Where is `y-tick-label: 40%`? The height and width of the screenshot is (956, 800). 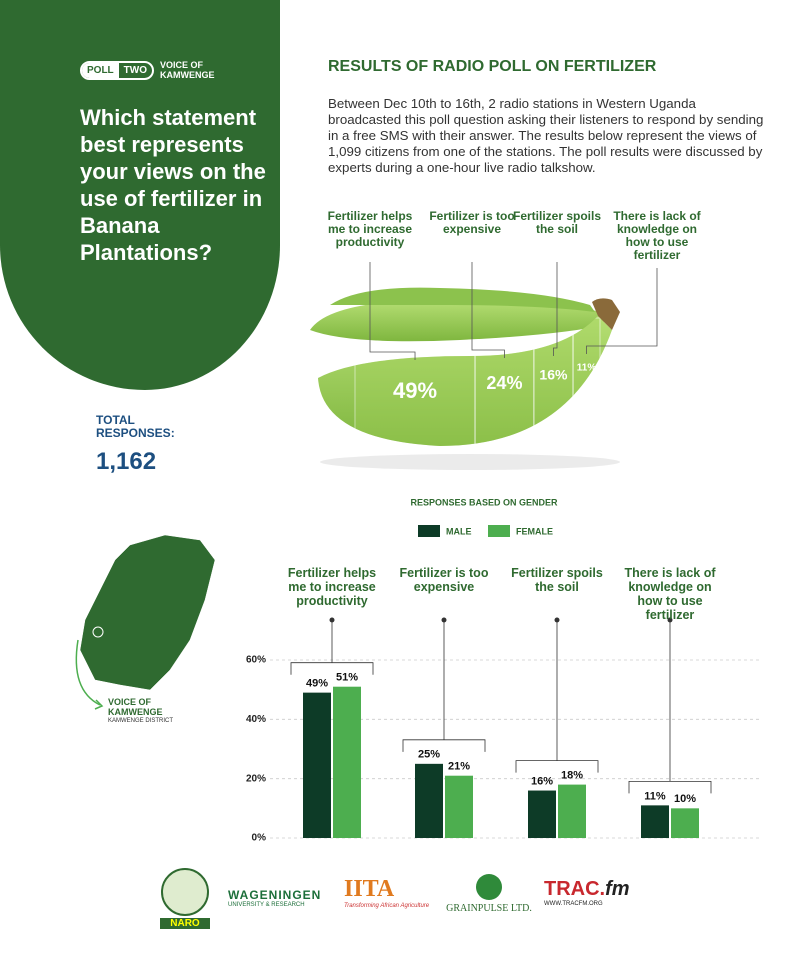
y-tick-label: 40% is located at coordinates (256, 719).